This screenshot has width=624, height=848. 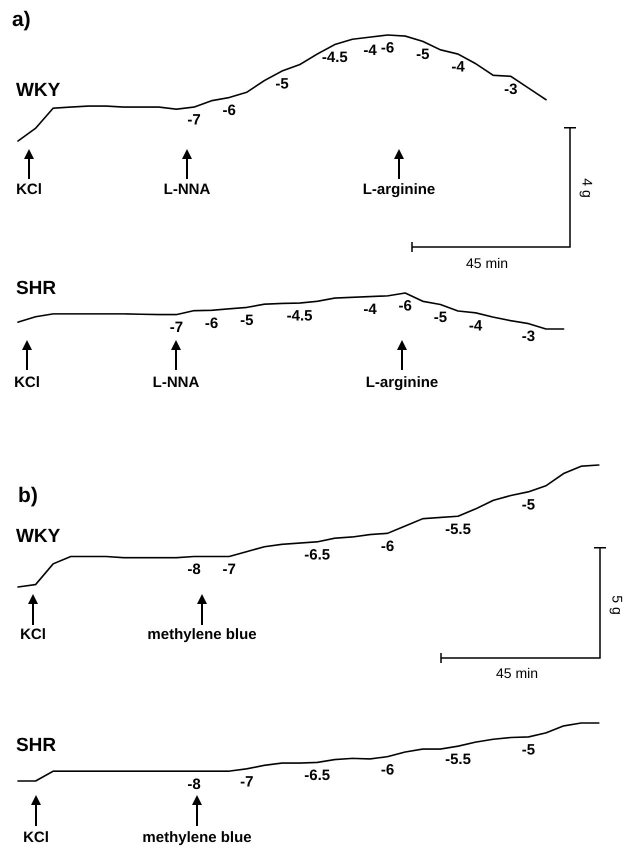 I want to click on text: 5 g, so click(x=617, y=605).